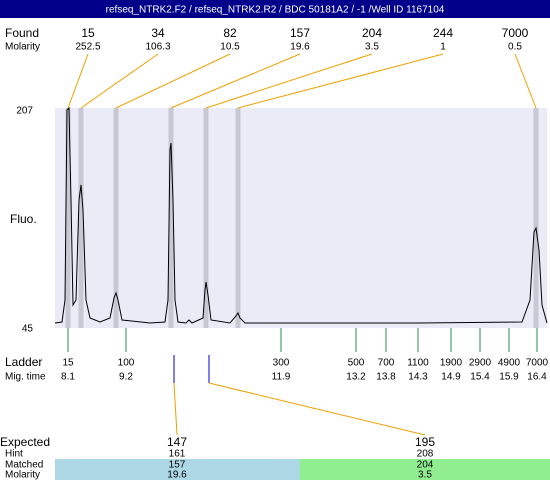  I want to click on molarity-value: 3.5, so click(372, 47).